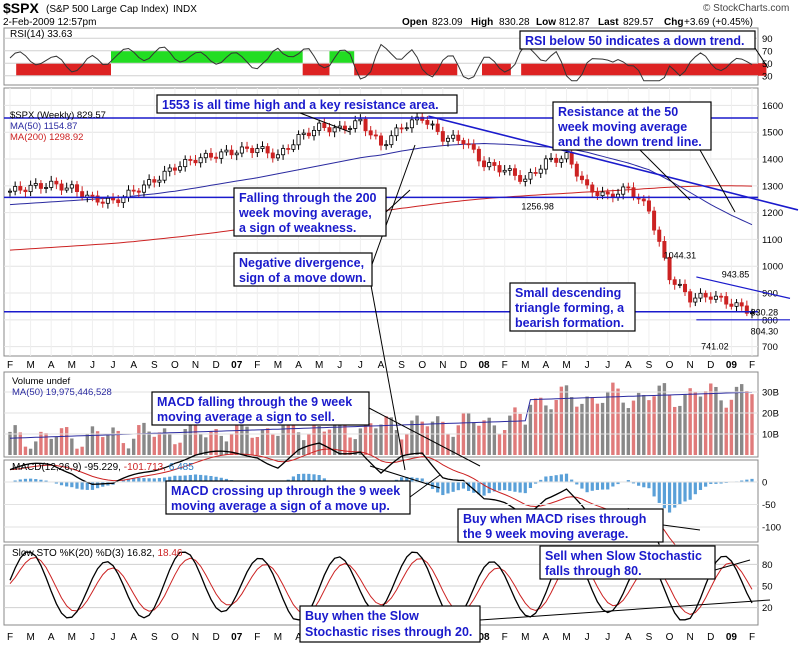 The width and height of the screenshot is (800, 651). I want to click on exchange-label: INDX, so click(185, 9).